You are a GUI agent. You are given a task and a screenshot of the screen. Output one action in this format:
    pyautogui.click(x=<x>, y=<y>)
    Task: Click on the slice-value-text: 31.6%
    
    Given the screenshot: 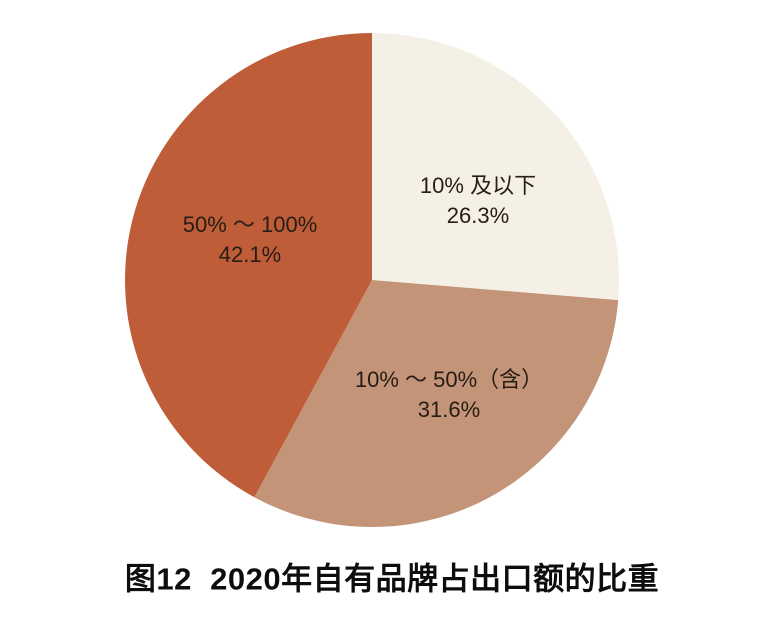 What is the action you would take?
    pyautogui.click(x=449, y=409)
    